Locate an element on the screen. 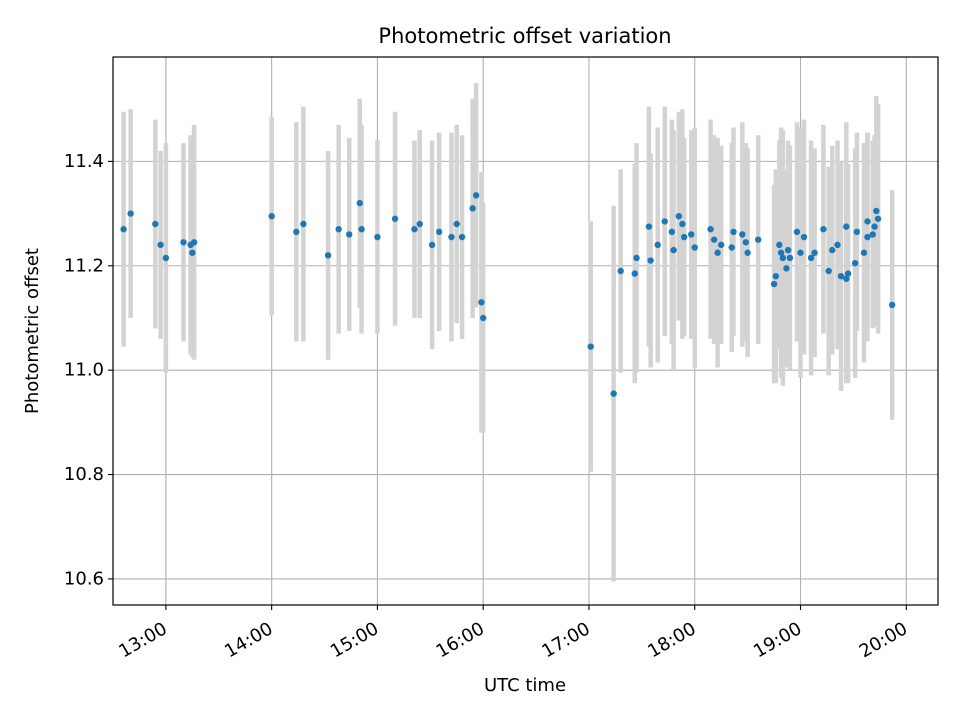  y-axis-ticks: 10.6 10.8 11.0 11.2 11.4 is located at coordinates (88, 370).